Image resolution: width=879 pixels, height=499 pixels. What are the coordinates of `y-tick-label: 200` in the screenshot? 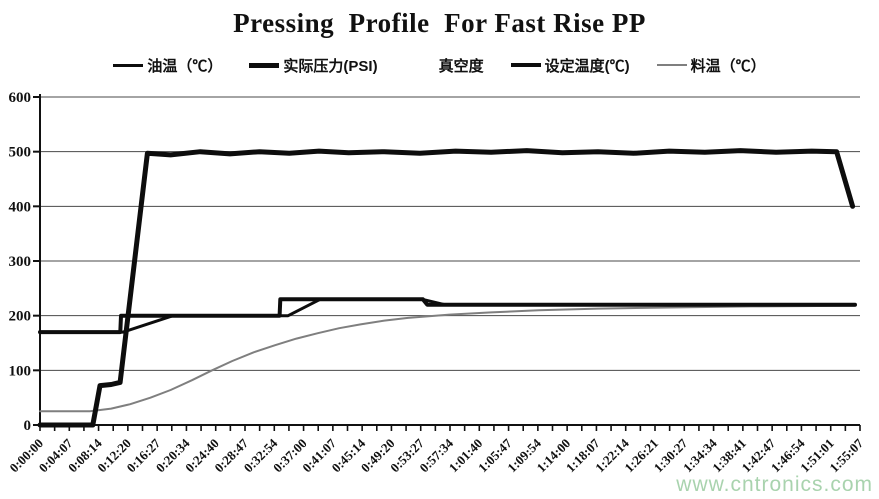 It's located at (20, 317).